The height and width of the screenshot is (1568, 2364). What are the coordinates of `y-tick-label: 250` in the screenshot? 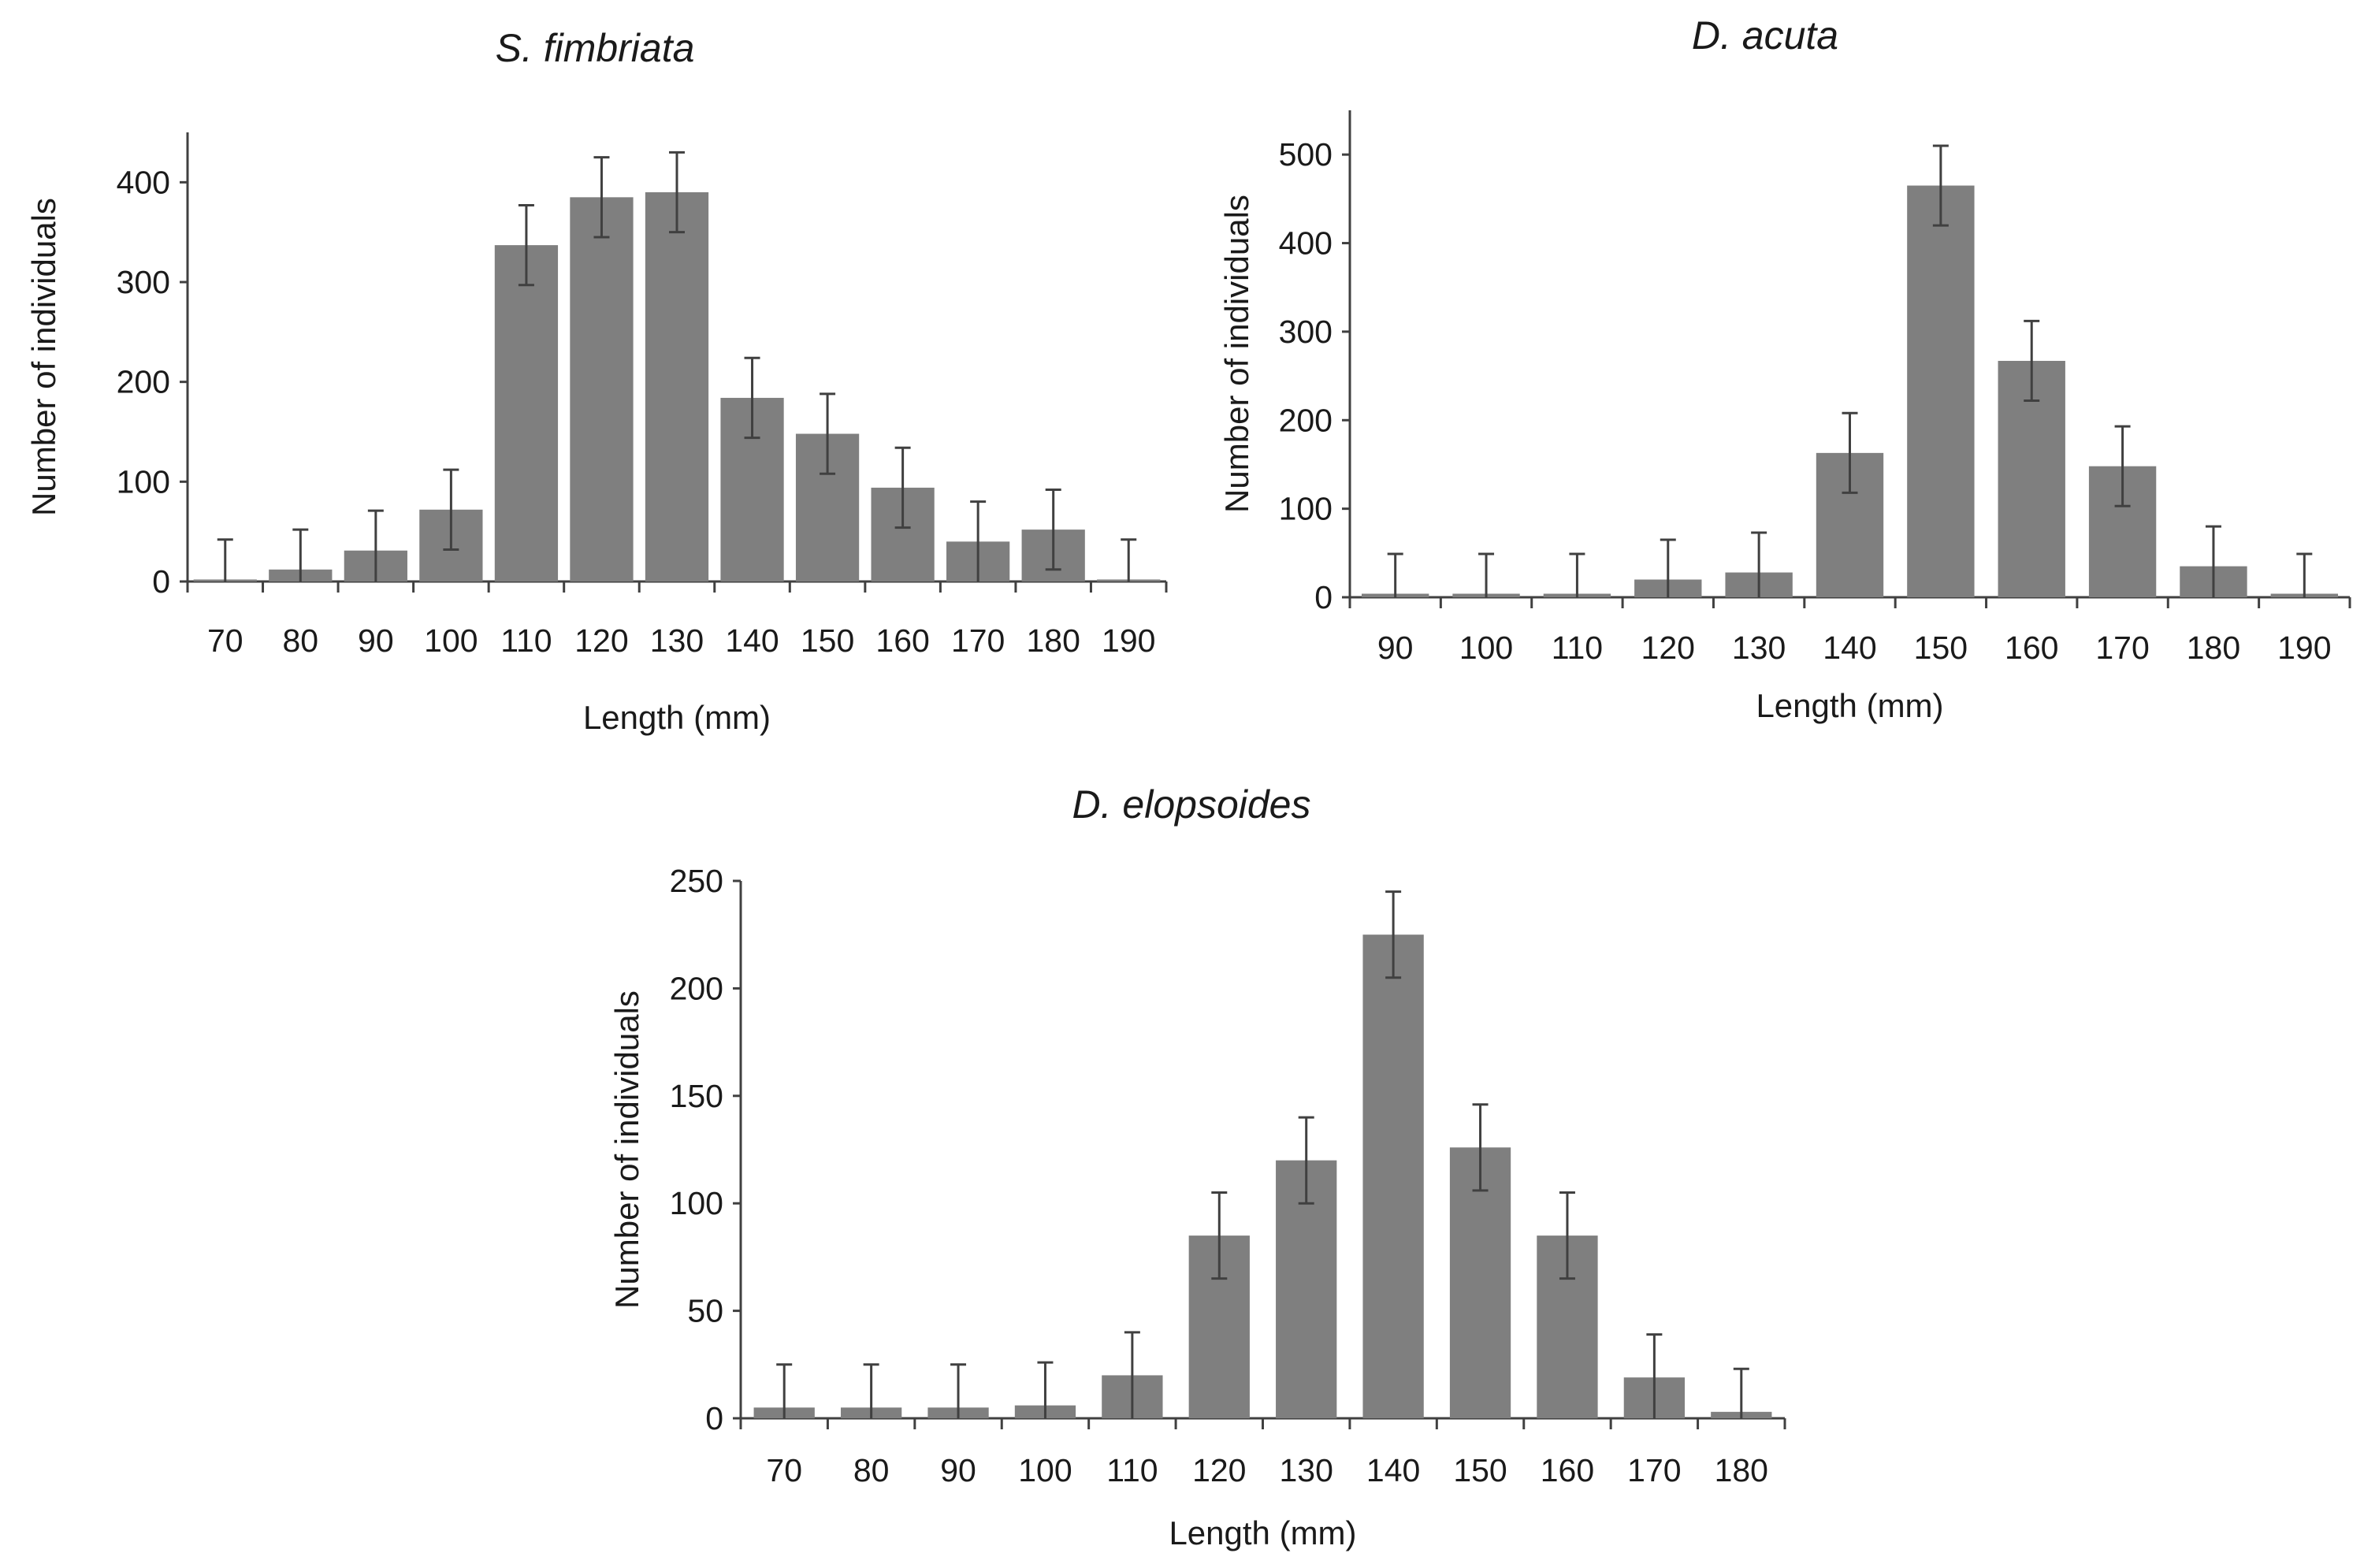 It's located at (697, 881).